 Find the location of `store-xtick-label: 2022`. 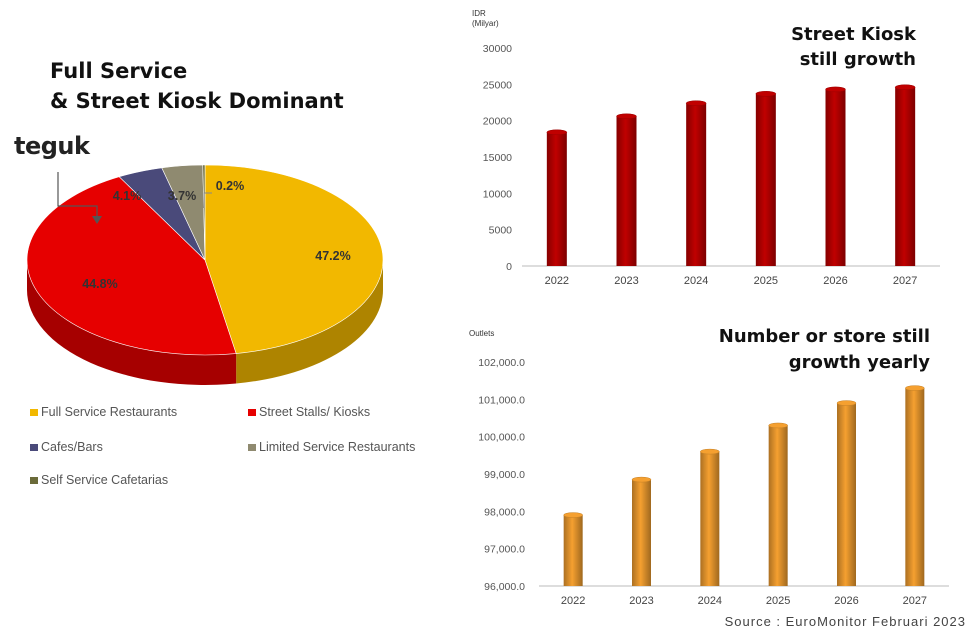

store-xtick-label: 2022 is located at coordinates (573, 601).